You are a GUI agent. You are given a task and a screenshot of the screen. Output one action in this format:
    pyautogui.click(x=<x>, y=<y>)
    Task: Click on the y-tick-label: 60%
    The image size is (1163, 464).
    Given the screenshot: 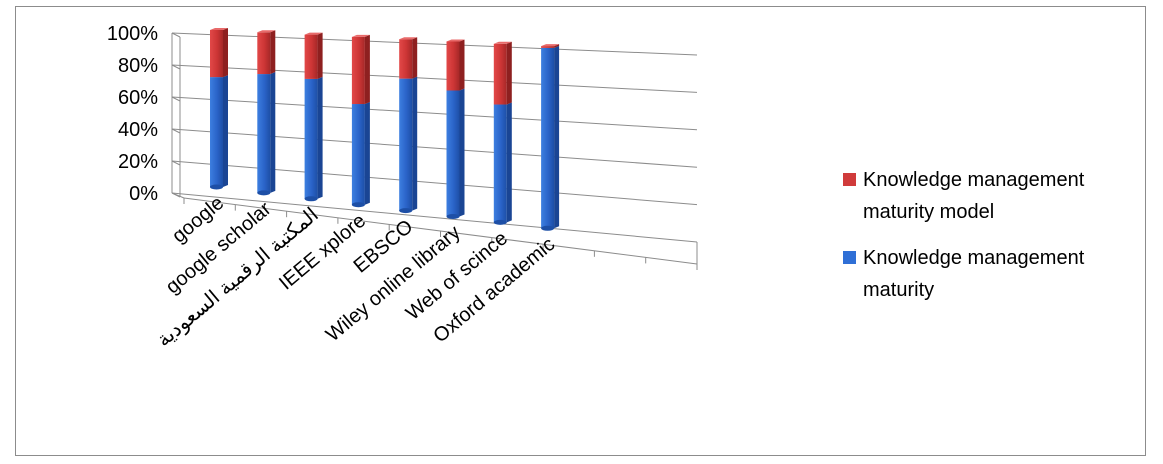 What is the action you would take?
    pyautogui.click(x=138, y=98)
    